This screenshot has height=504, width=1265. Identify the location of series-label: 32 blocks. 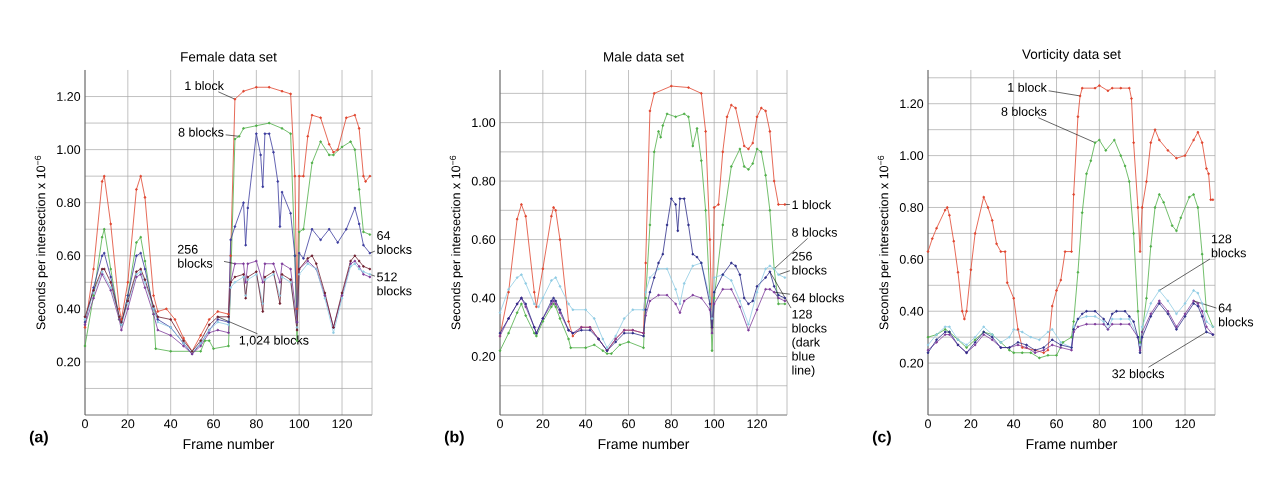
(1138, 374).